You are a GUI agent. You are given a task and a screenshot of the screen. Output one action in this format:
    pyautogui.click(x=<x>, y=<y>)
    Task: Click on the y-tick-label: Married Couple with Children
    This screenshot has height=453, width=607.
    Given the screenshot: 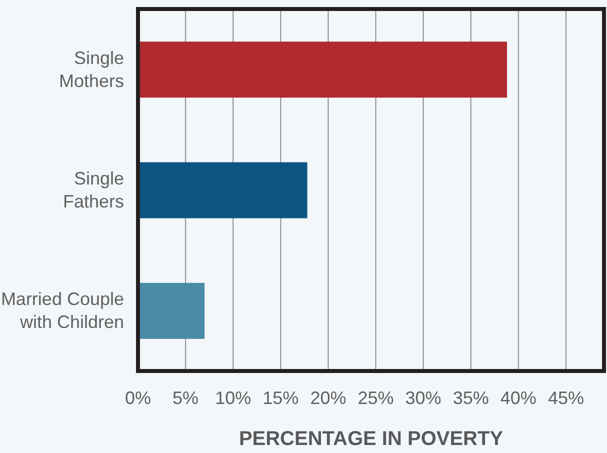 What is the action you would take?
    pyautogui.click(x=62, y=310)
    